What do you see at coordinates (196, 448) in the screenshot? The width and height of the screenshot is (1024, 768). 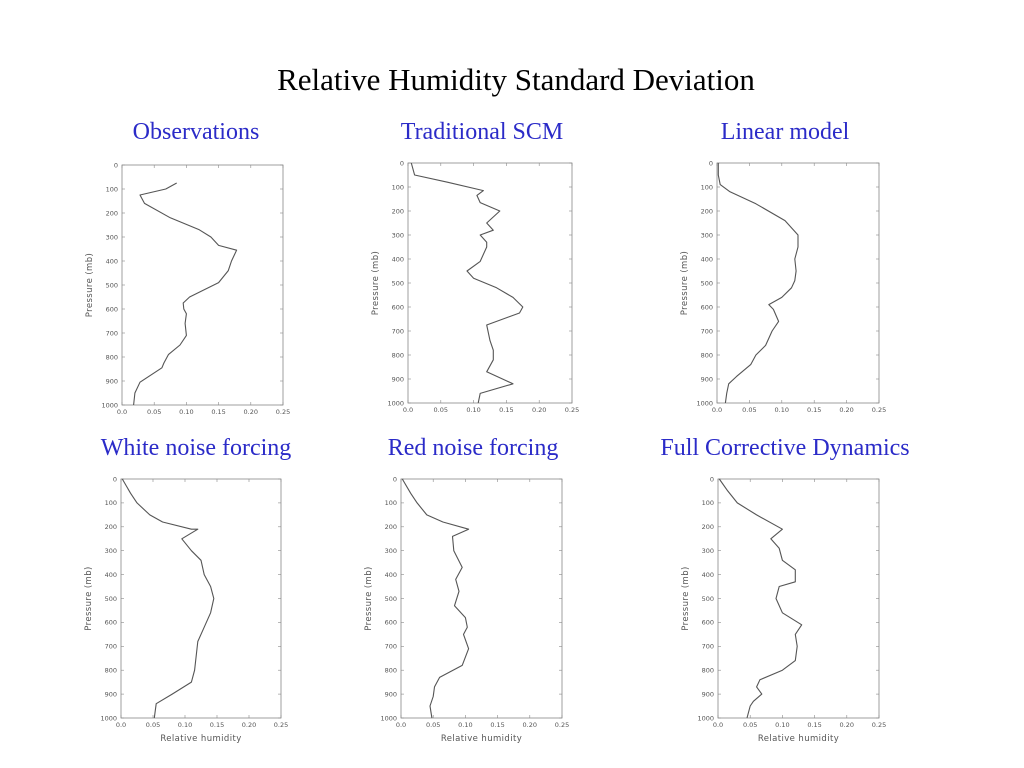 I see `panel-title-white-noise-forcing: White noise forcing` at bounding box center [196, 448].